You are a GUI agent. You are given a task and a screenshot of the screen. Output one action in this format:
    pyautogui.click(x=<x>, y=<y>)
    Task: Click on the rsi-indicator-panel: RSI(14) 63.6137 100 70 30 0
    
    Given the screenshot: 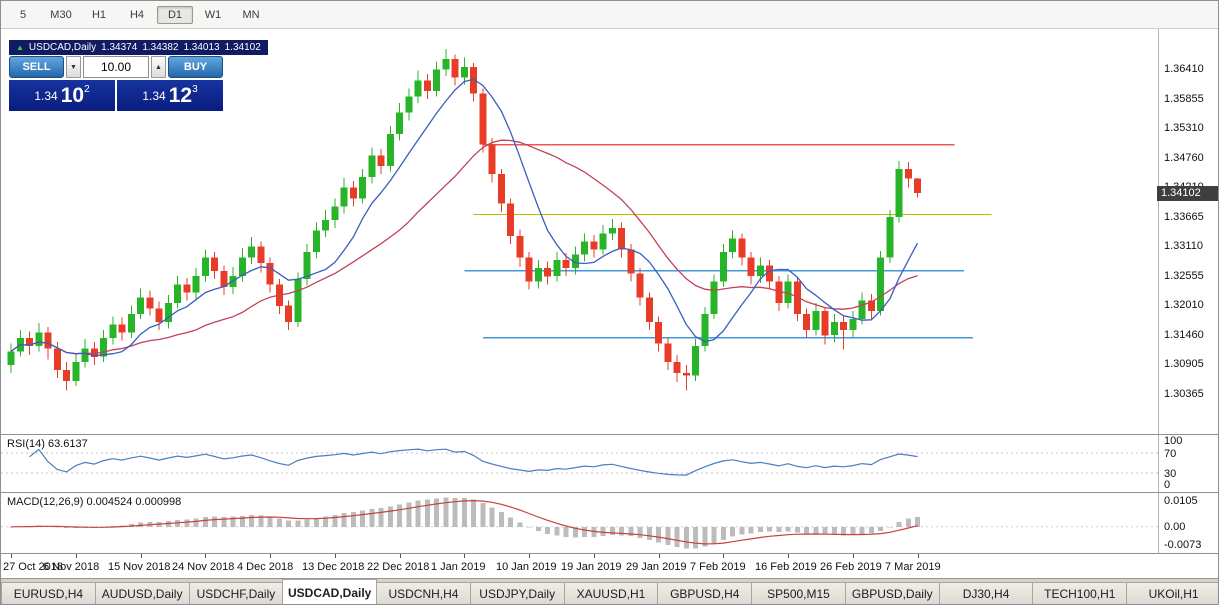 What is the action you would take?
    pyautogui.click(x=609, y=463)
    